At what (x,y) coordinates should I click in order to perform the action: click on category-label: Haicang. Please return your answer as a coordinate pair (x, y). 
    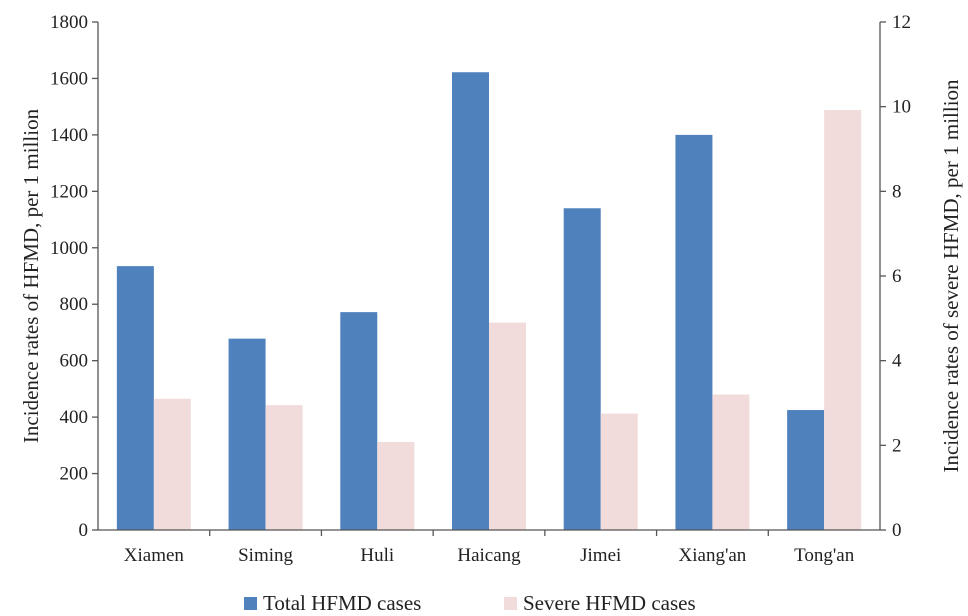
    Looking at the image, I should click on (489, 555).